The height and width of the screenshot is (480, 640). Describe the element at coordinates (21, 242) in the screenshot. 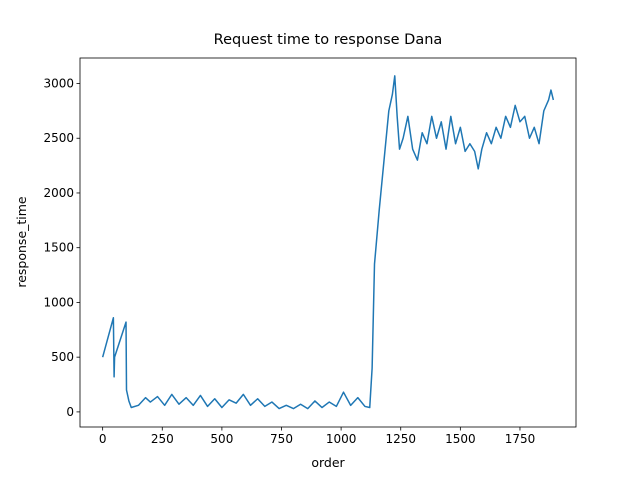

I see `y-axis-label: response_time` at that location.